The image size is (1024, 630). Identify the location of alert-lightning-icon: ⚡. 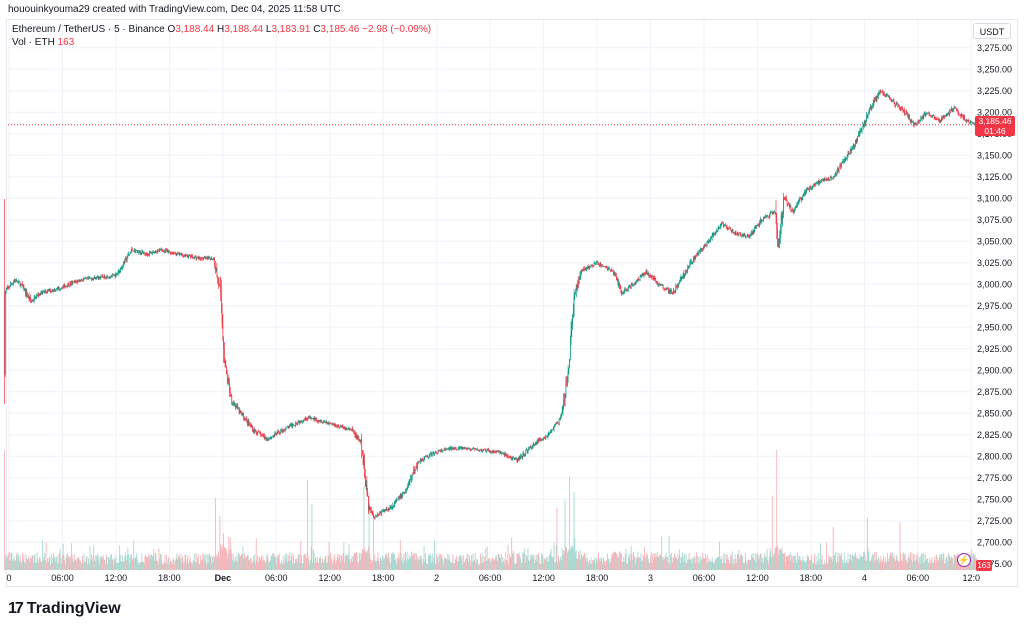
(964, 560).